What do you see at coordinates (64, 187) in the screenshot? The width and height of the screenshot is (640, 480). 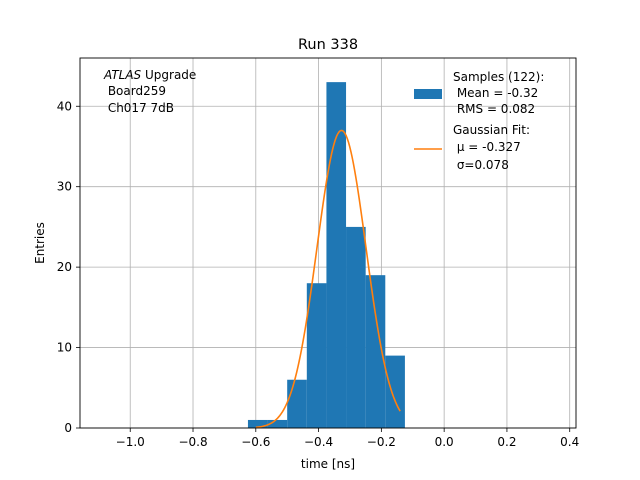 I see `y-tick-label: 30` at bounding box center [64, 187].